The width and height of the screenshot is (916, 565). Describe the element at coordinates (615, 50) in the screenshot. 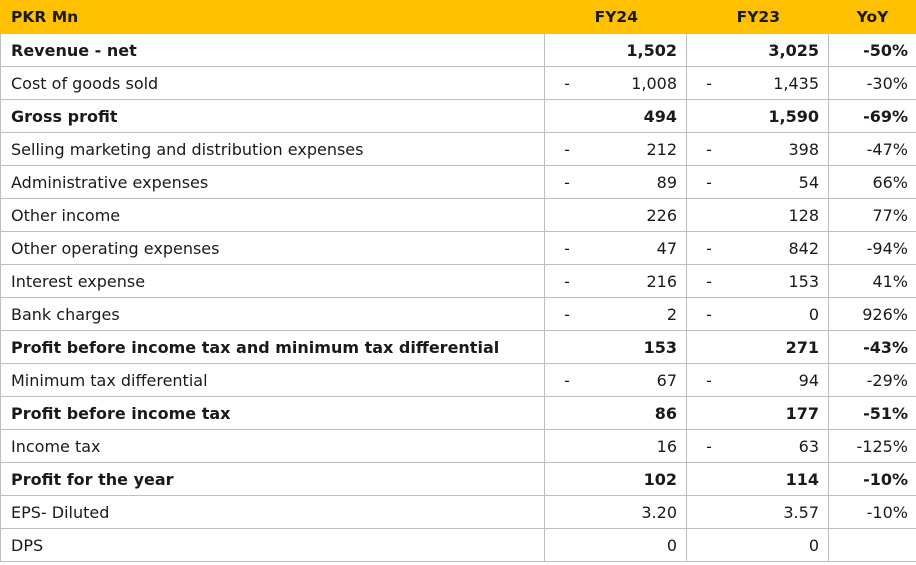

I see `fy24-cell: 1,502` at that location.